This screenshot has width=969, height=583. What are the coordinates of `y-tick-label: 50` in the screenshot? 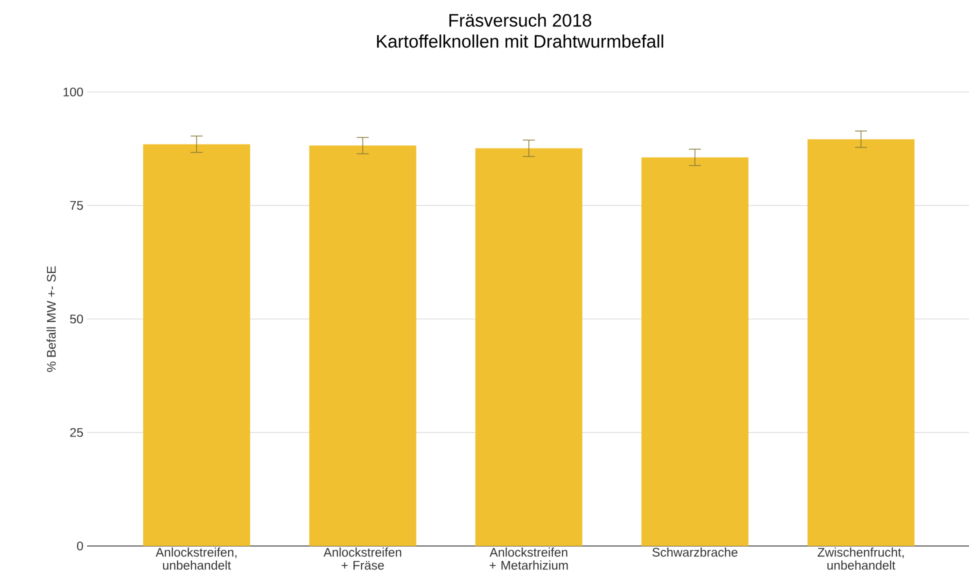 It's located at (76, 319).